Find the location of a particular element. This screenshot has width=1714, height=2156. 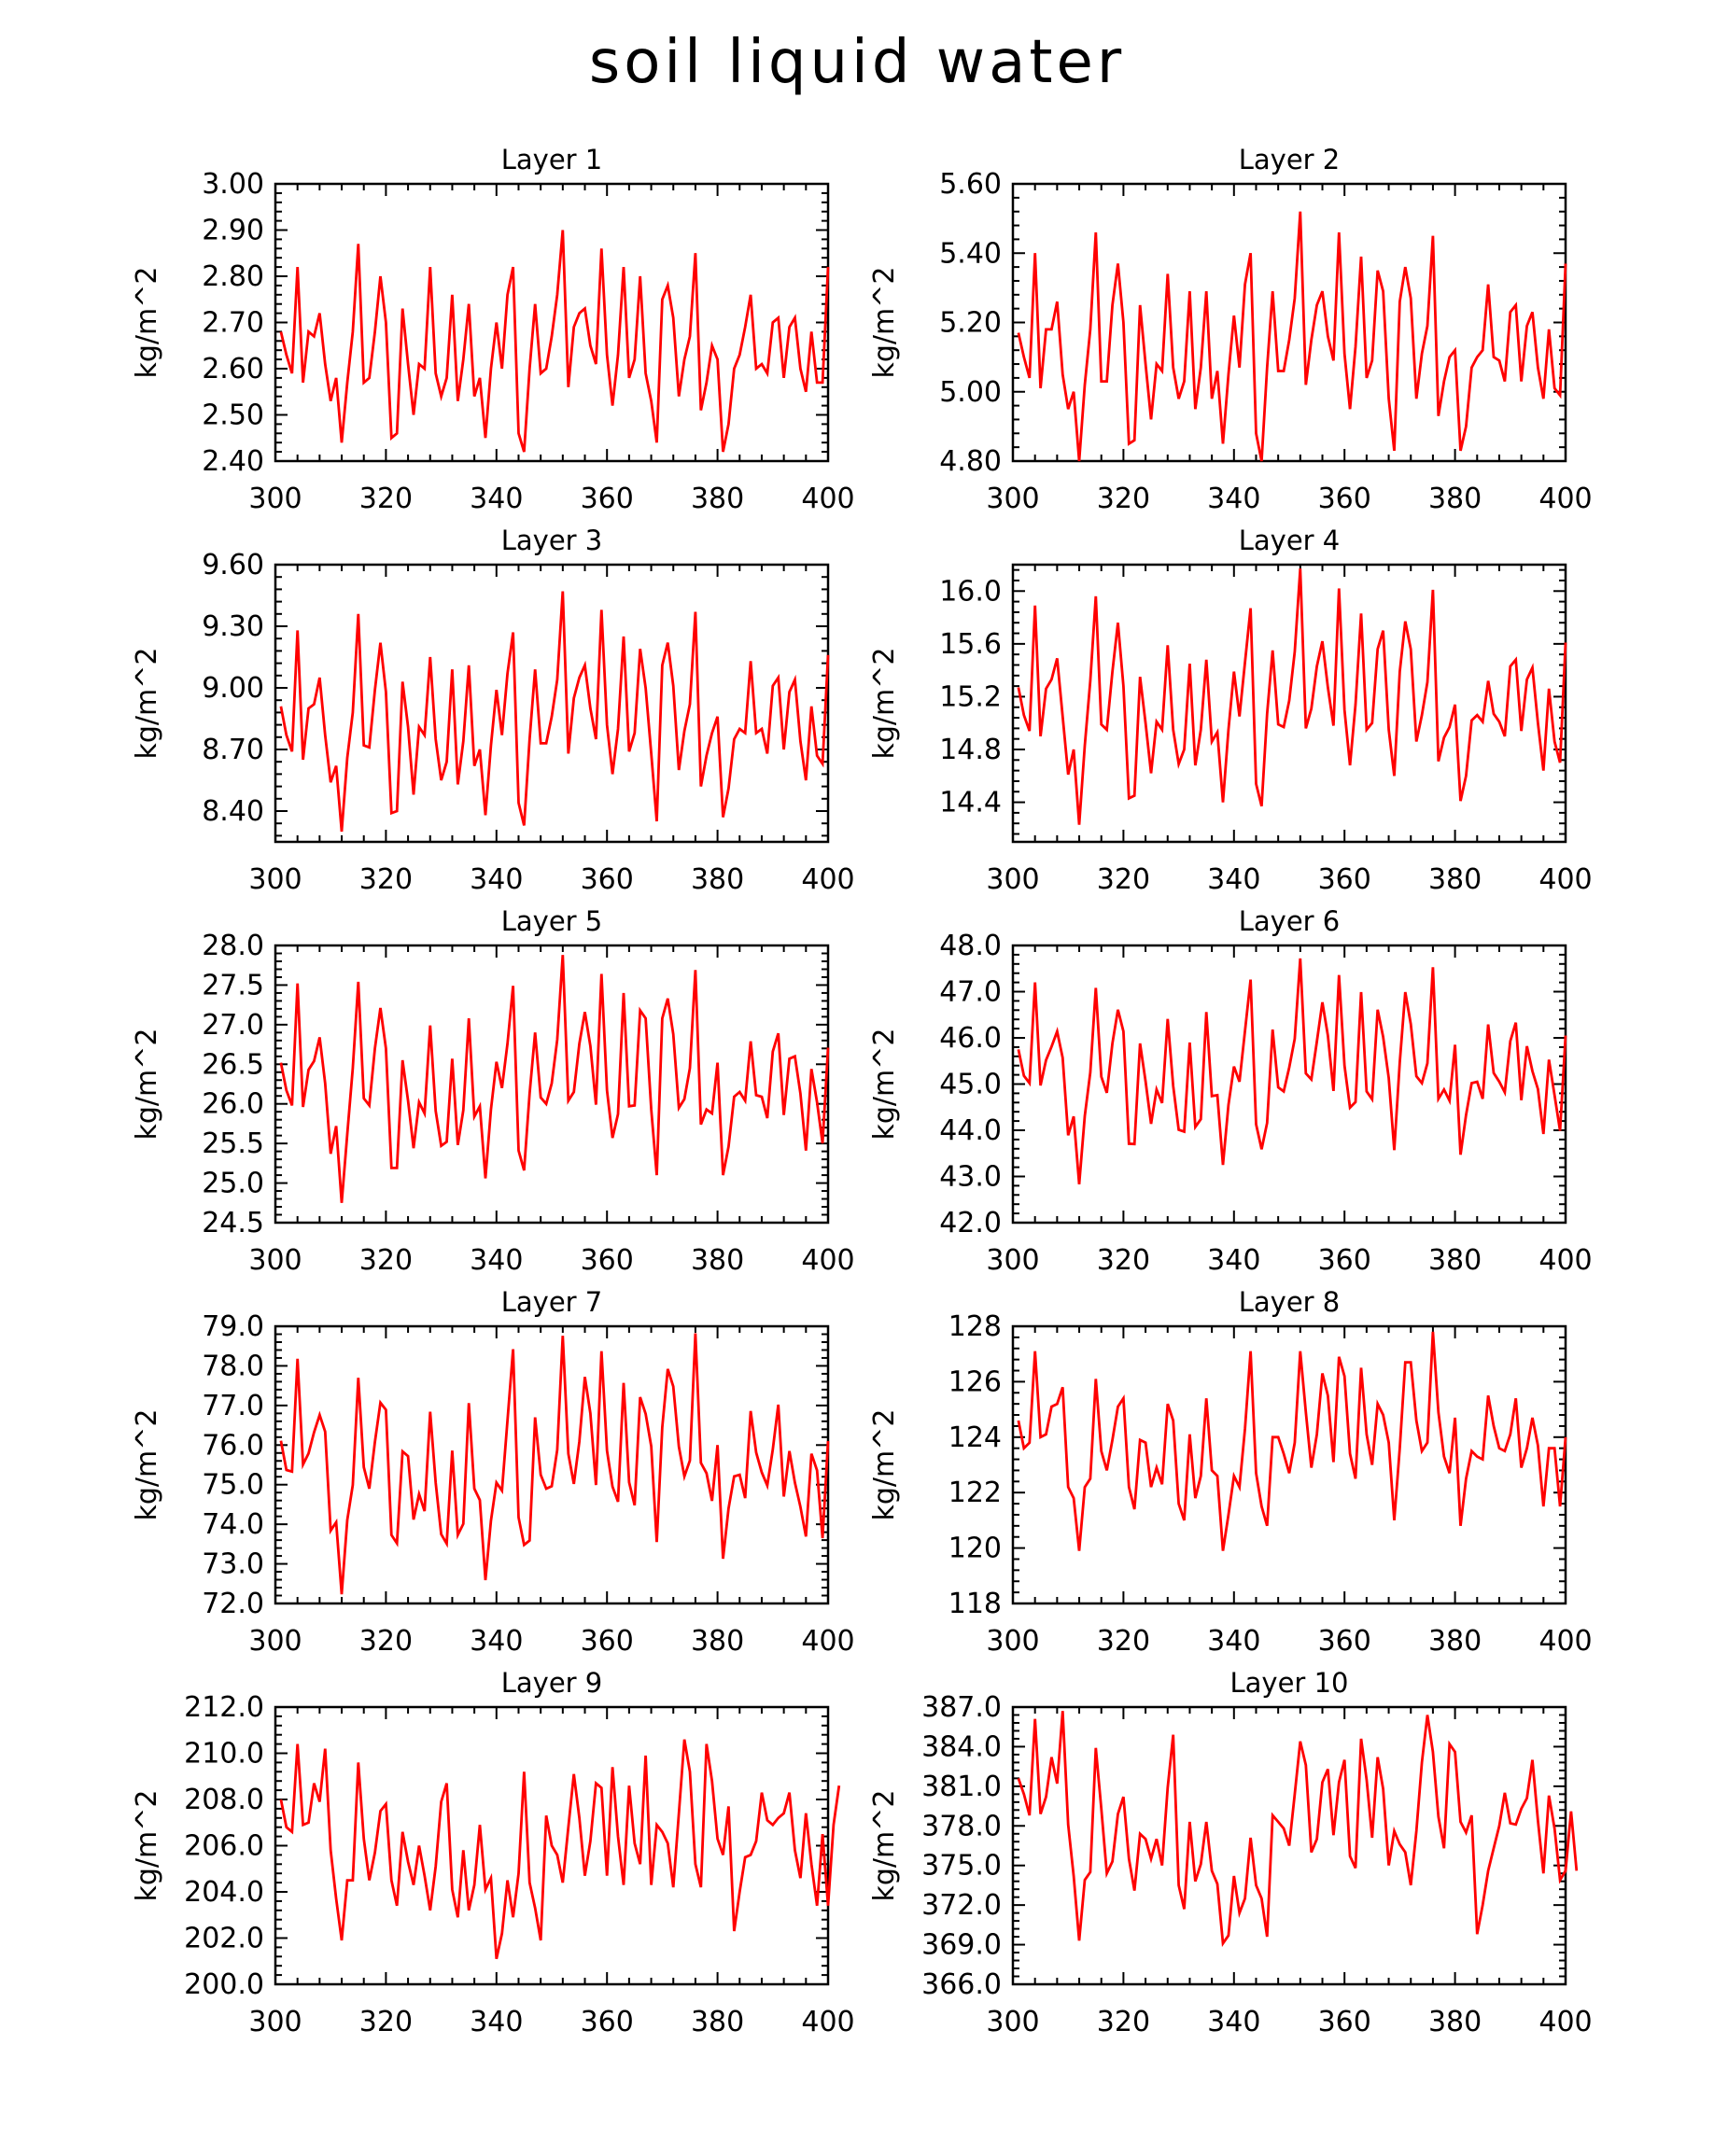

y-tick-label: 387.0 is located at coordinates (962, 1707).